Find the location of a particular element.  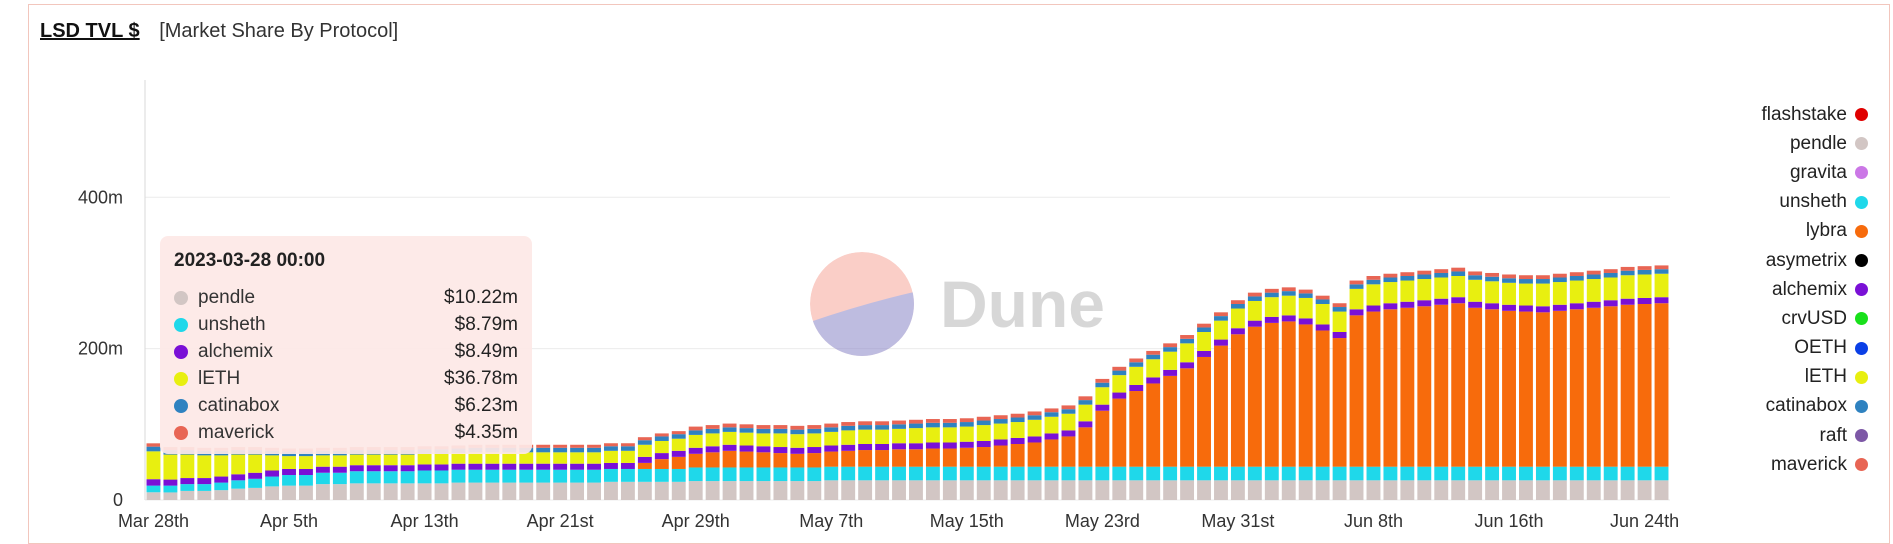

legend-item-raft: raft is located at coordinates (1784, 435).